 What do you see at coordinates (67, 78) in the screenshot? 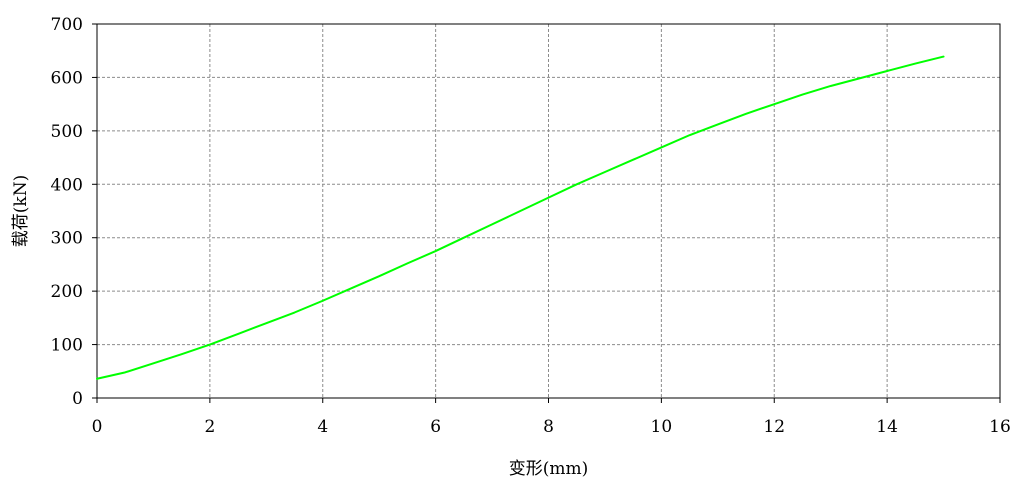
I see `y-tick-label: 600` at bounding box center [67, 78].